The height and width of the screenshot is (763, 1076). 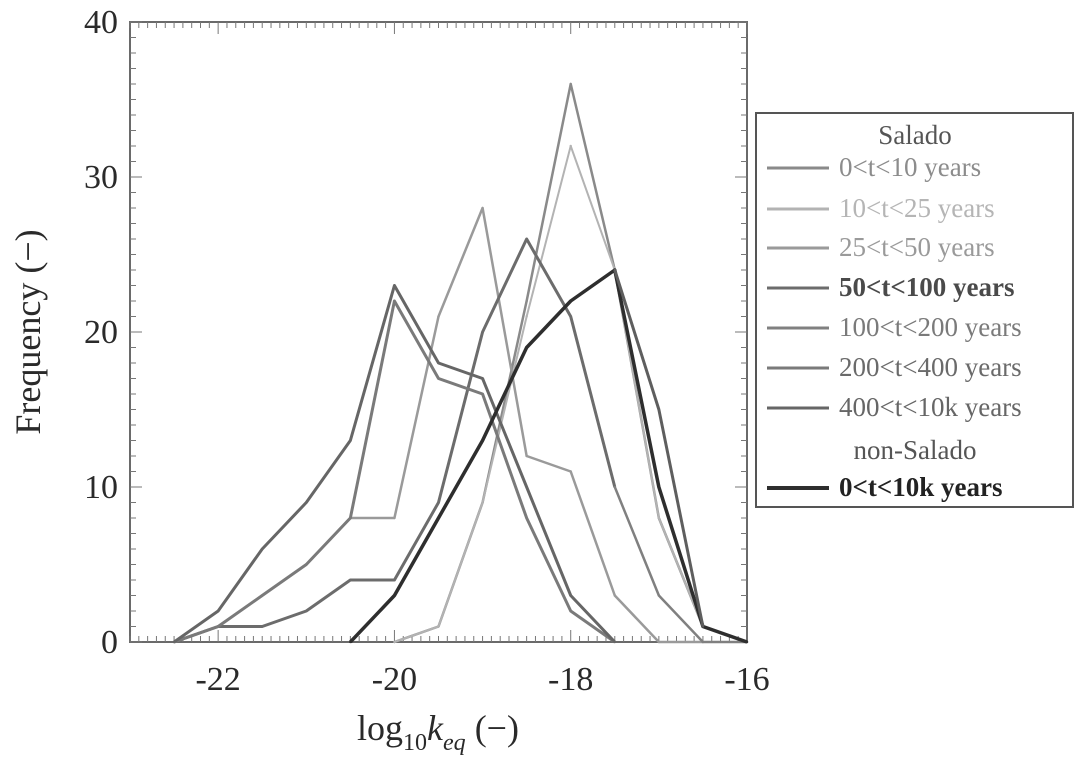 What do you see at coordinates (435, 728) in the screenshot?
I see `x-label-k: k` at bounding box center [435, 728].